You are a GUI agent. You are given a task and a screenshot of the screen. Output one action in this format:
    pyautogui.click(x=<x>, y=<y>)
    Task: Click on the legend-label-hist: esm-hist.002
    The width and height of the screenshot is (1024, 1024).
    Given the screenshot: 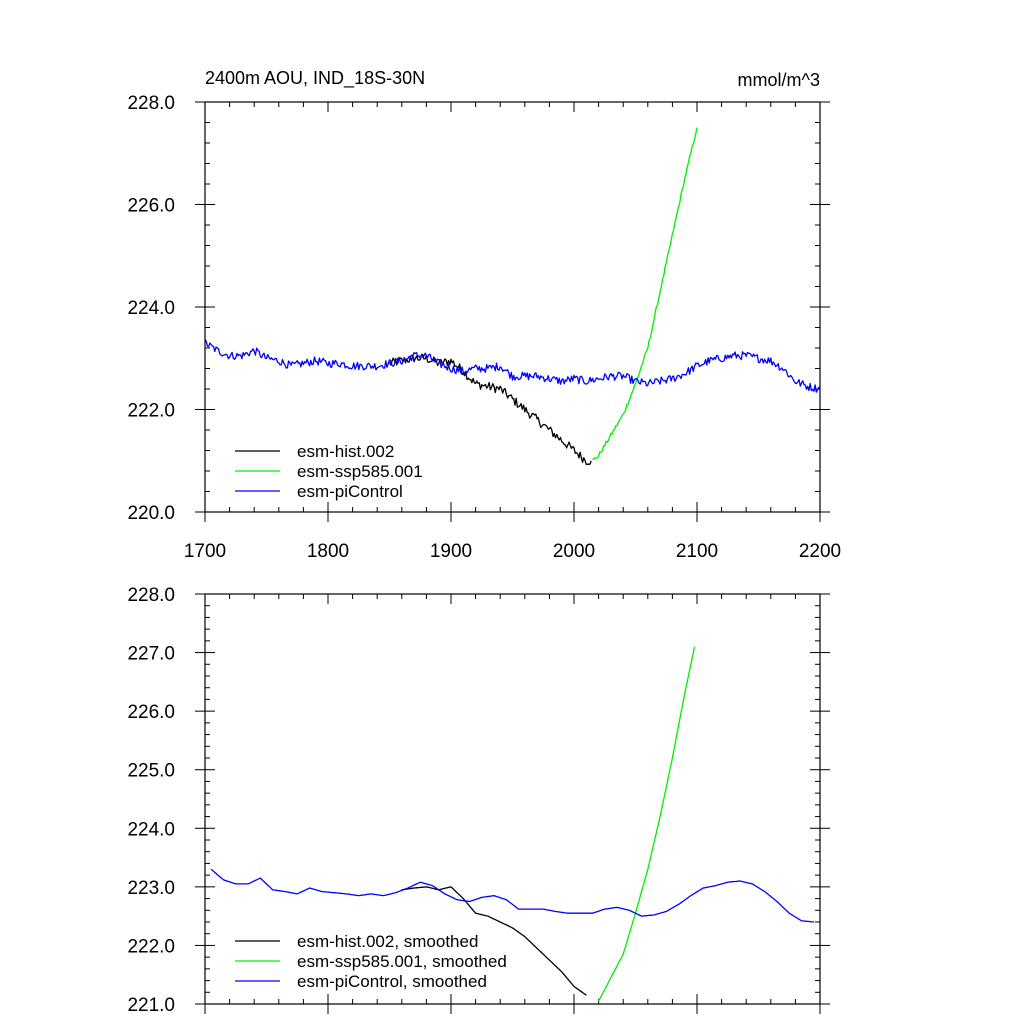 What is the action you would take?
    pyautogui.click(x=345, y=451)
    